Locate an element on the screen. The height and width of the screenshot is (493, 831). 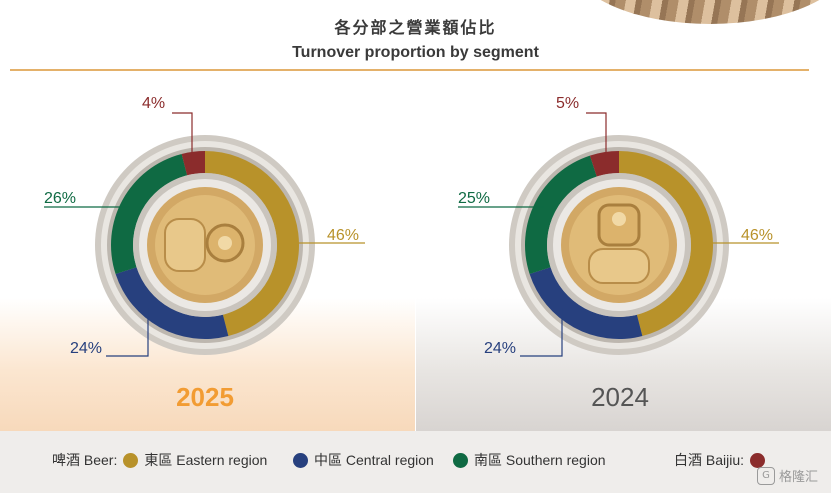
legend-eastern-label: 東區 Eastern region is located at coordinates (206, 460).